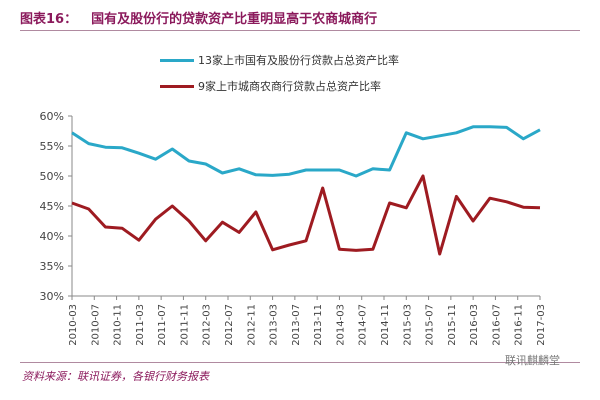  Describe the element at coordinates (407, 325) in the screenshot. I see `x-tick-label: 2015-03` at that location.